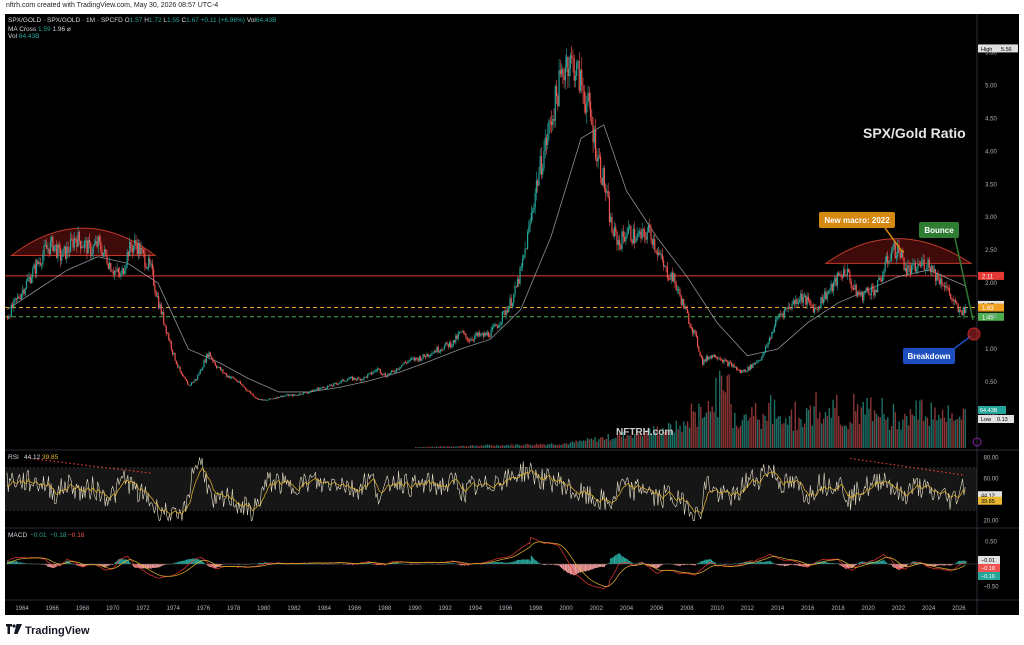  What do you see at coordinates (68, 29) in the screenshot?
I see `eye-icon: ⌀` at bounding box center [68, 29].